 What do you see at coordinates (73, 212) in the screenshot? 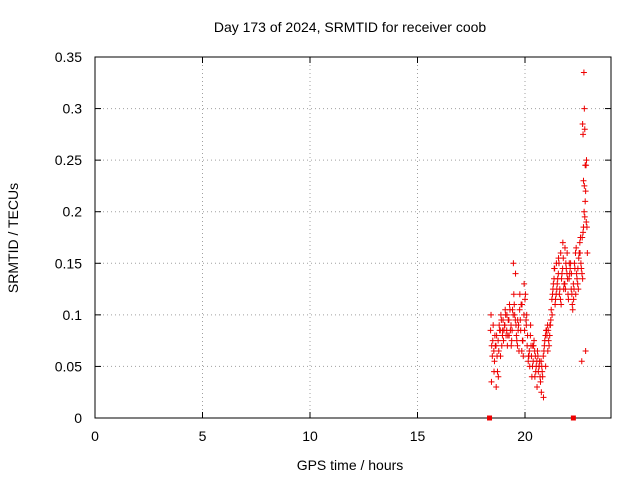
I see `y-tick-label: 0.2` at bounding box center [73, 212].